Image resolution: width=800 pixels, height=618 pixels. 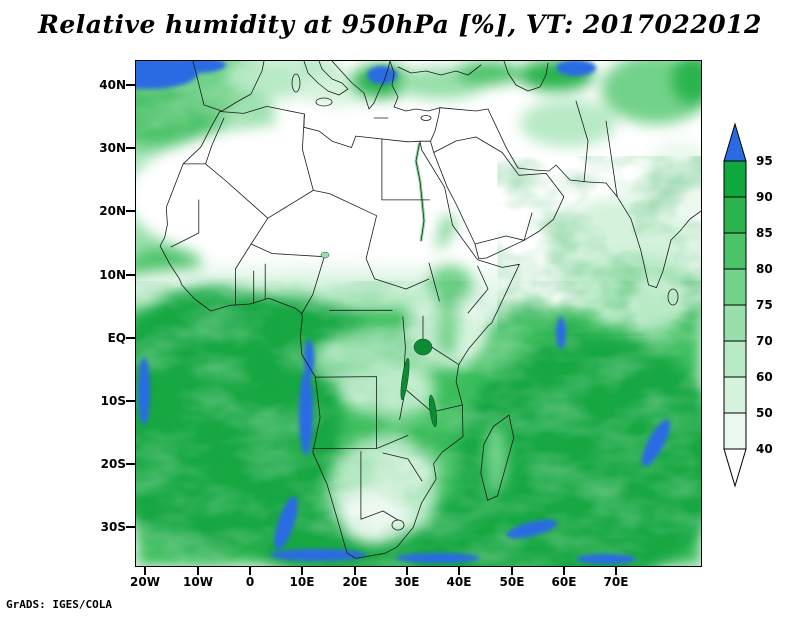 I want to click on colorbar-tick-label: 85, so click(x=764, y=233).